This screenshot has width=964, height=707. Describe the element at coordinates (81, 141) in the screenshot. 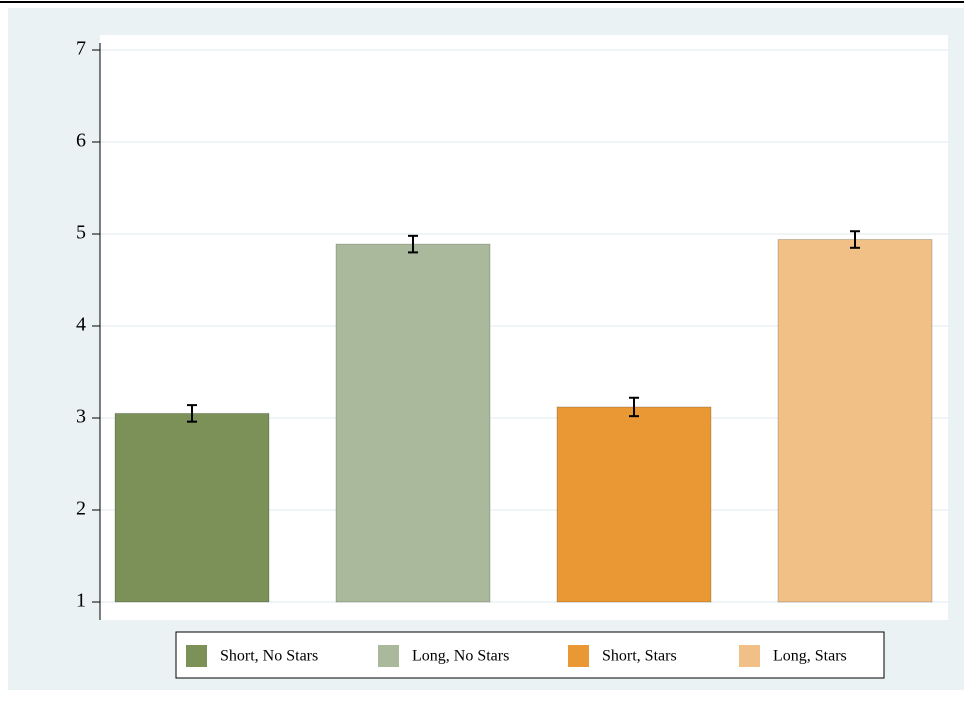

I see `y-tick-label: 6` at that location.